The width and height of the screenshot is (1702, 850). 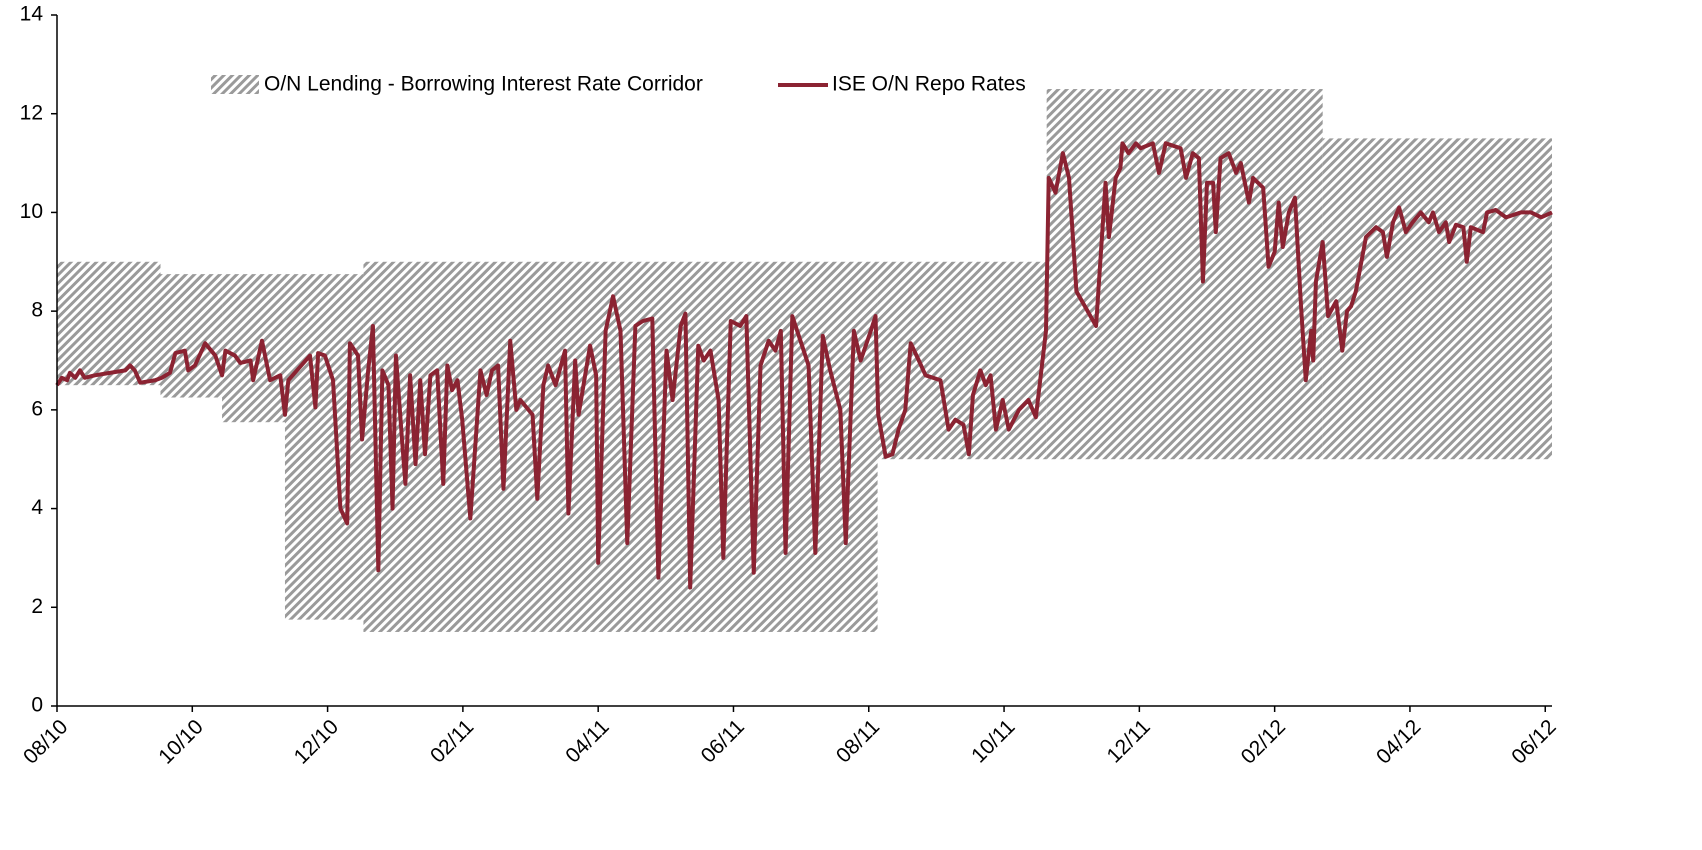 What do you see at coordinates (1128, 741) in the screenshot?
I see `x-tick-label: 12/11` at bounding box center [1128, 741].